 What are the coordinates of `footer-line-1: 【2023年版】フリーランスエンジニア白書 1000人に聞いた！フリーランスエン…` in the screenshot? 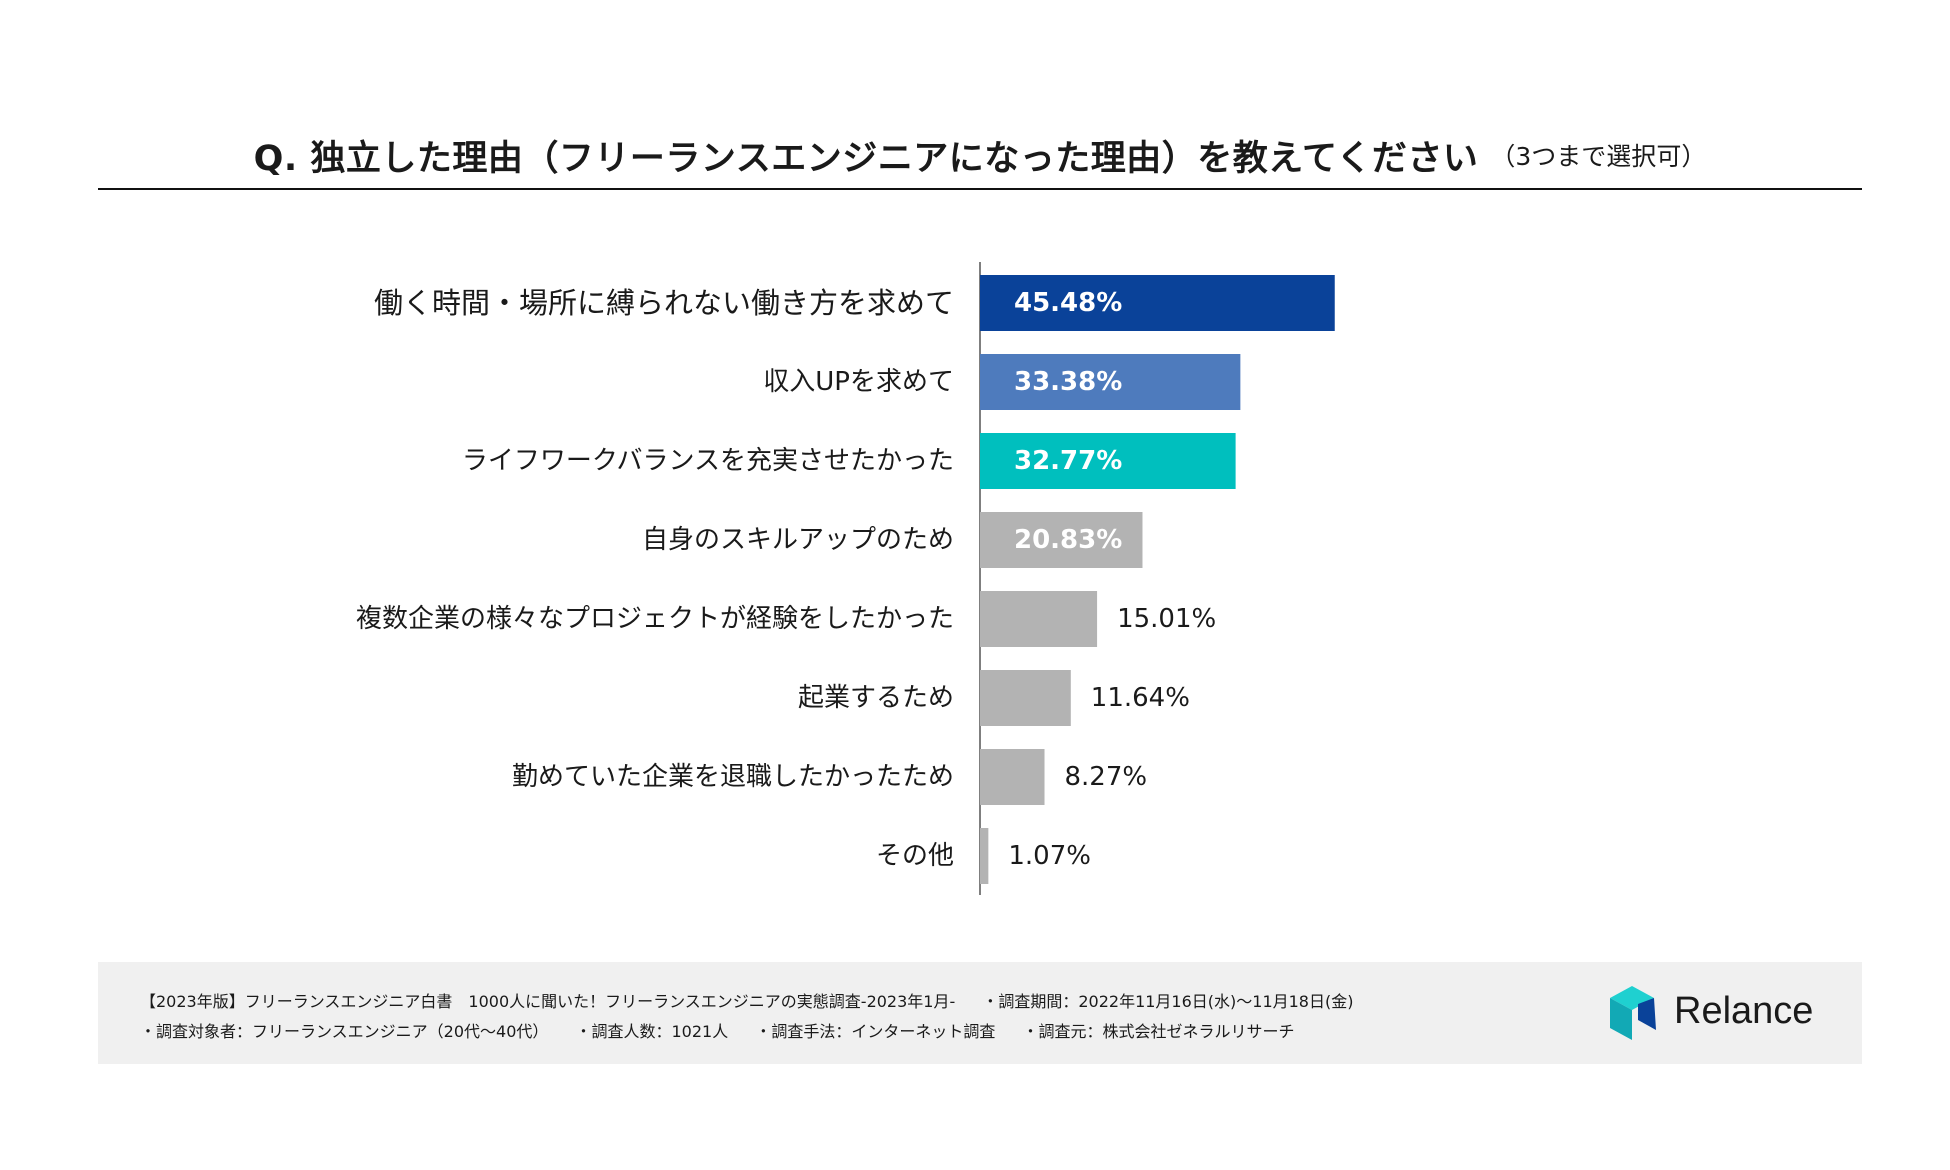 It's located at (757, 1000).